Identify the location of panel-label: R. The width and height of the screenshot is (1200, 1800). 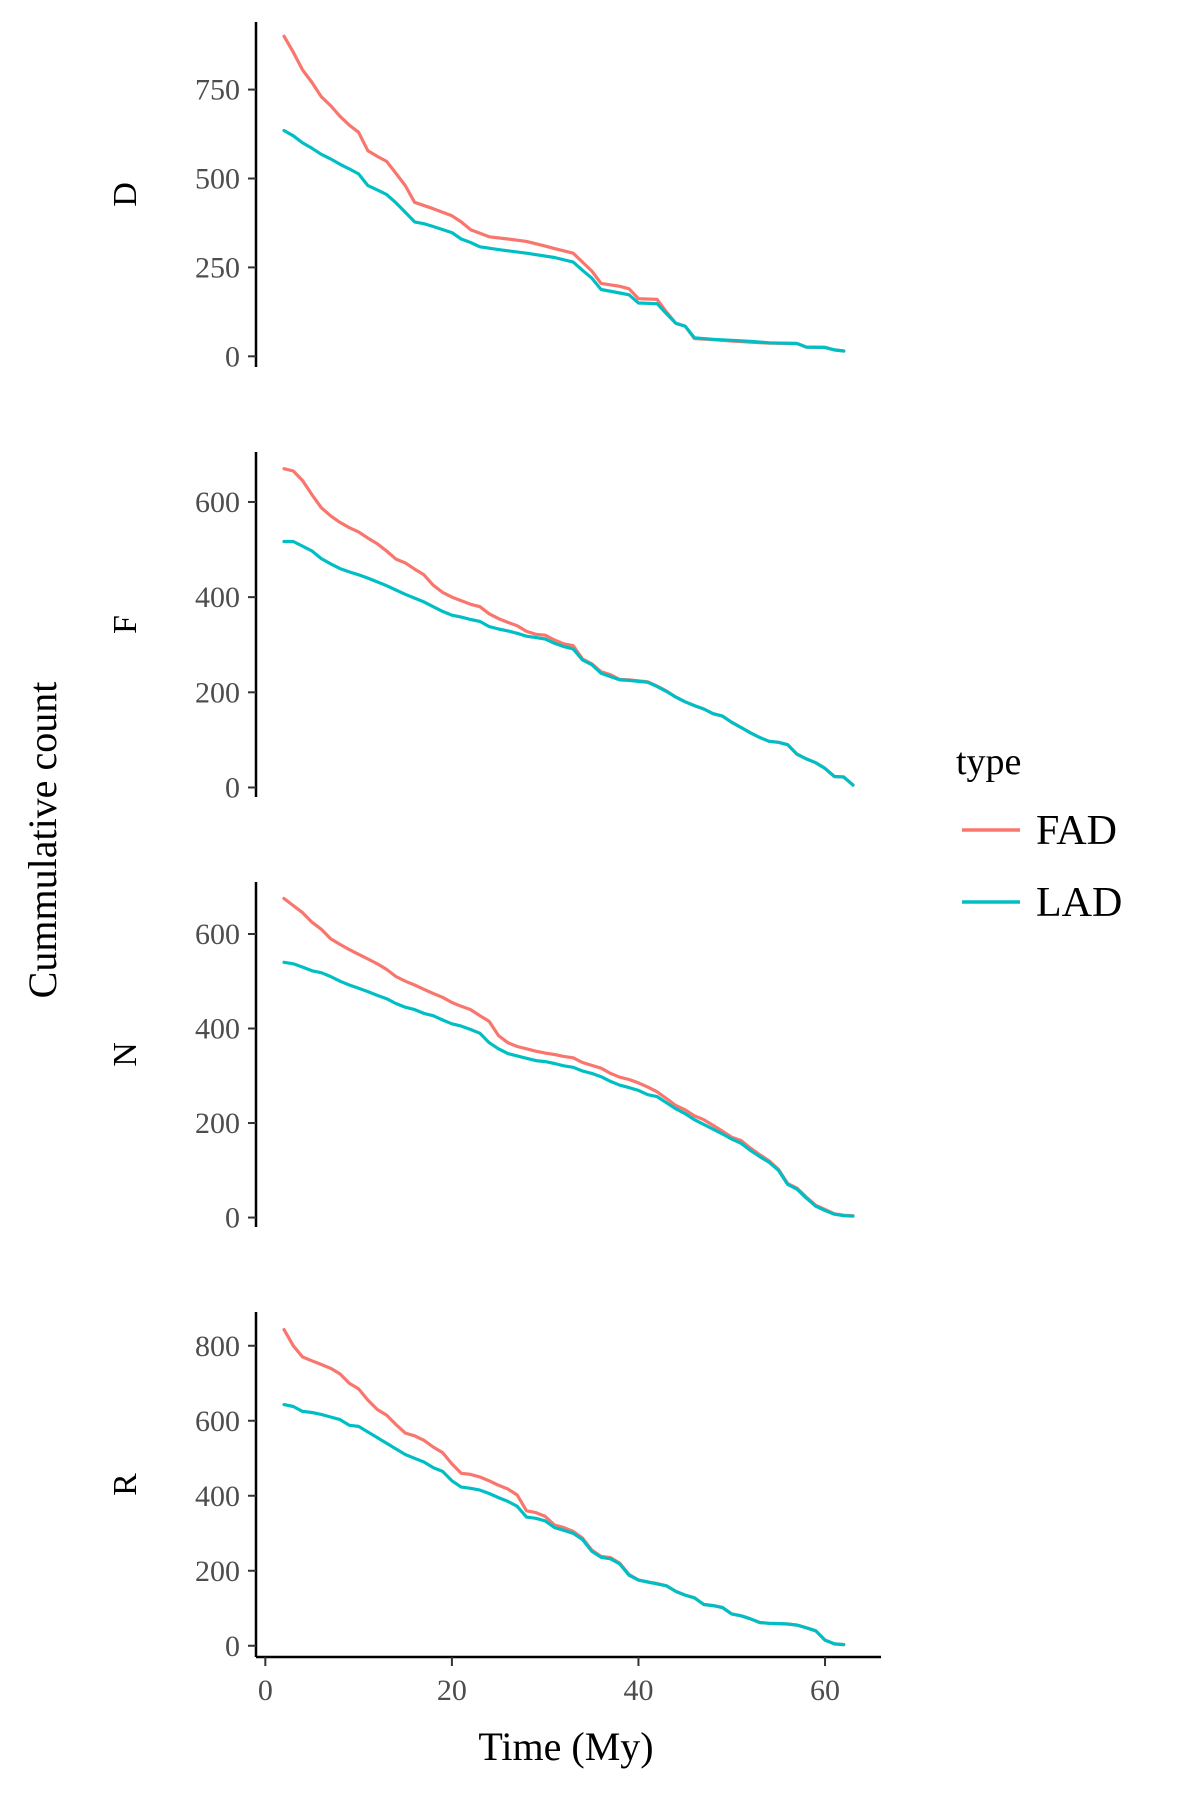
(125, 1484).